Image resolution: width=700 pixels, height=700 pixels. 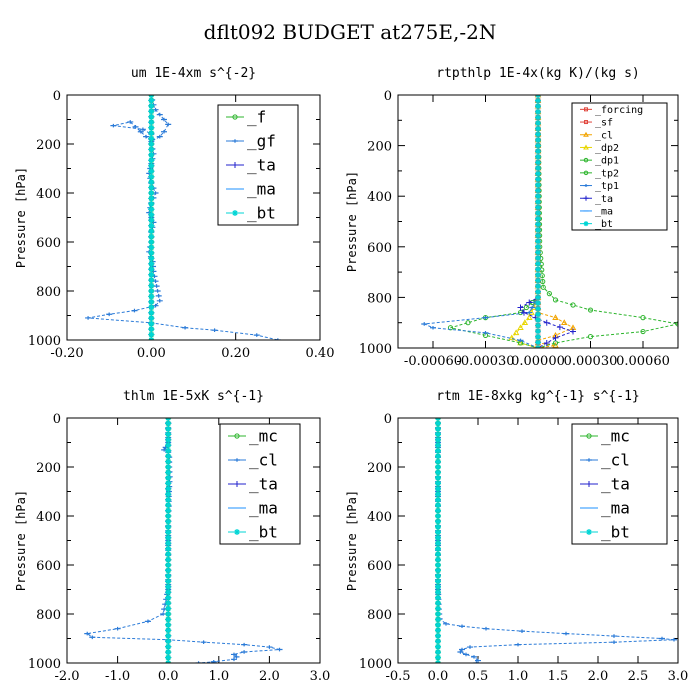 What do you see at coordinates (151, 353) in the screenshot?
I see `x-tick-label: 0.00` at bounding box center [151, 353].